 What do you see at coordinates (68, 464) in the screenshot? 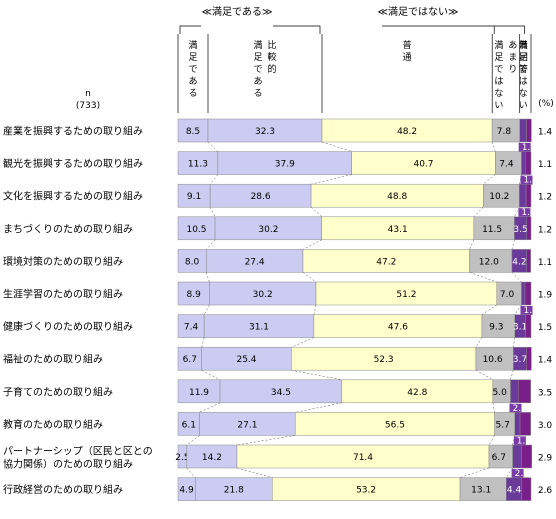
I see `category-label: 協力関係）のための取り組み` at bounding box center [68, 464].